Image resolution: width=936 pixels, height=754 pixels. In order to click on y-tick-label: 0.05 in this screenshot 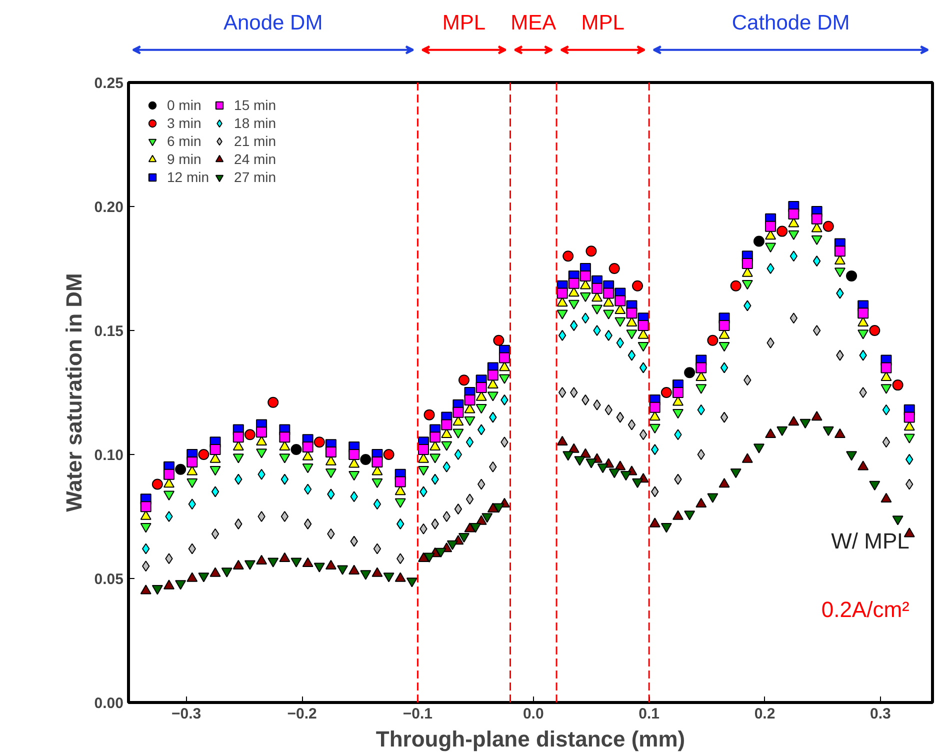, I will do `click(109, 579)`.